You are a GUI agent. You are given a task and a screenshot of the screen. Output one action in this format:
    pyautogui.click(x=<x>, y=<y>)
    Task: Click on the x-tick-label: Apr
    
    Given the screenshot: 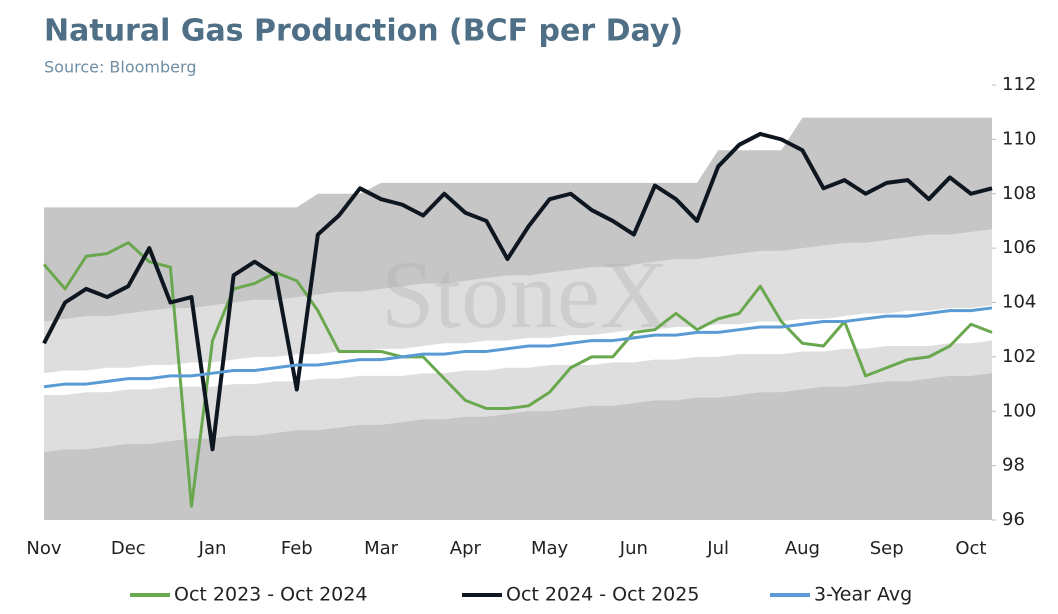 What is the action you would take?
    pyautogui.click(x=466, y=548)
    